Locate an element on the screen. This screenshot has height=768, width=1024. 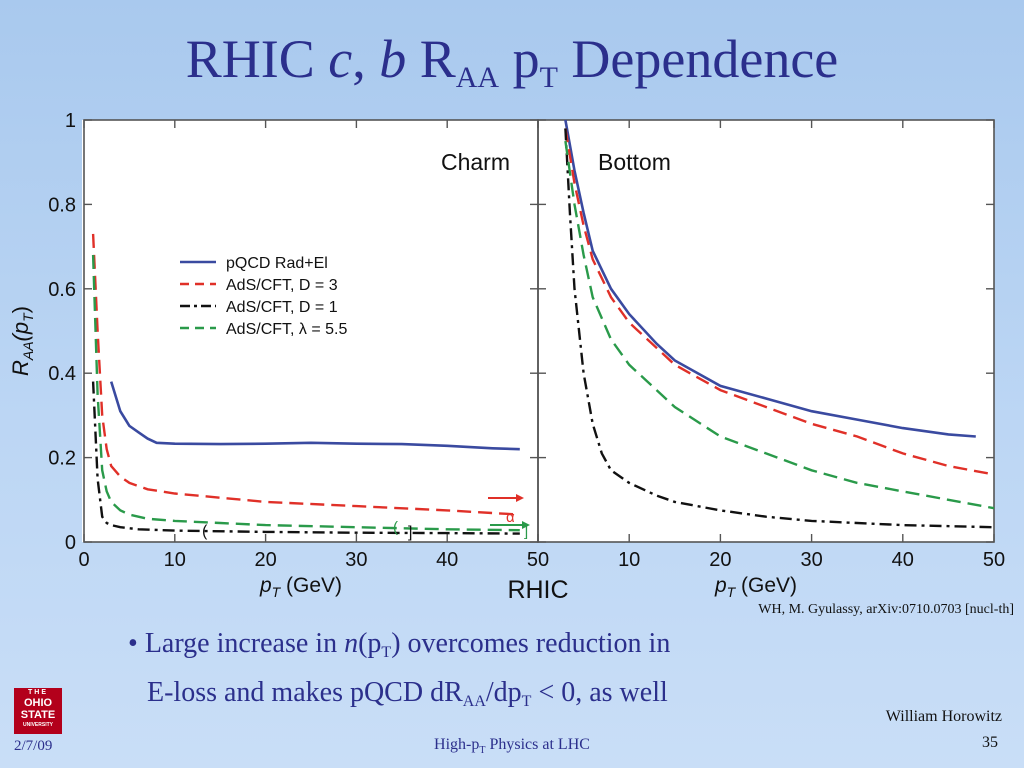
panel-label-charm: Charm is located at coordinates (475, 162).